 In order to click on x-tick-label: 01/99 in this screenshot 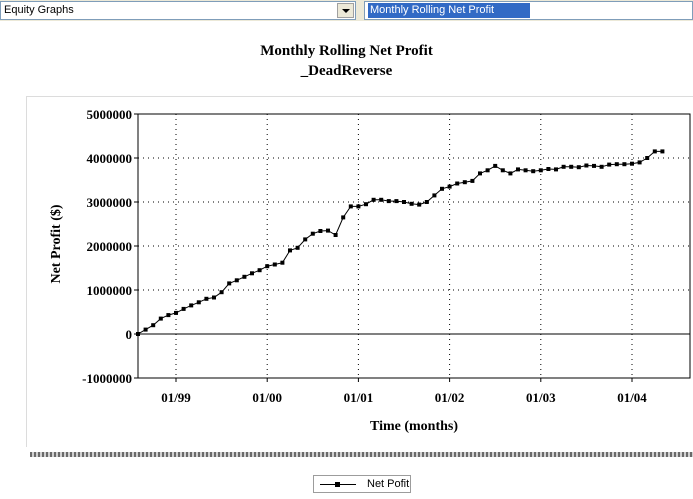, I will do `click(176, 397)`.